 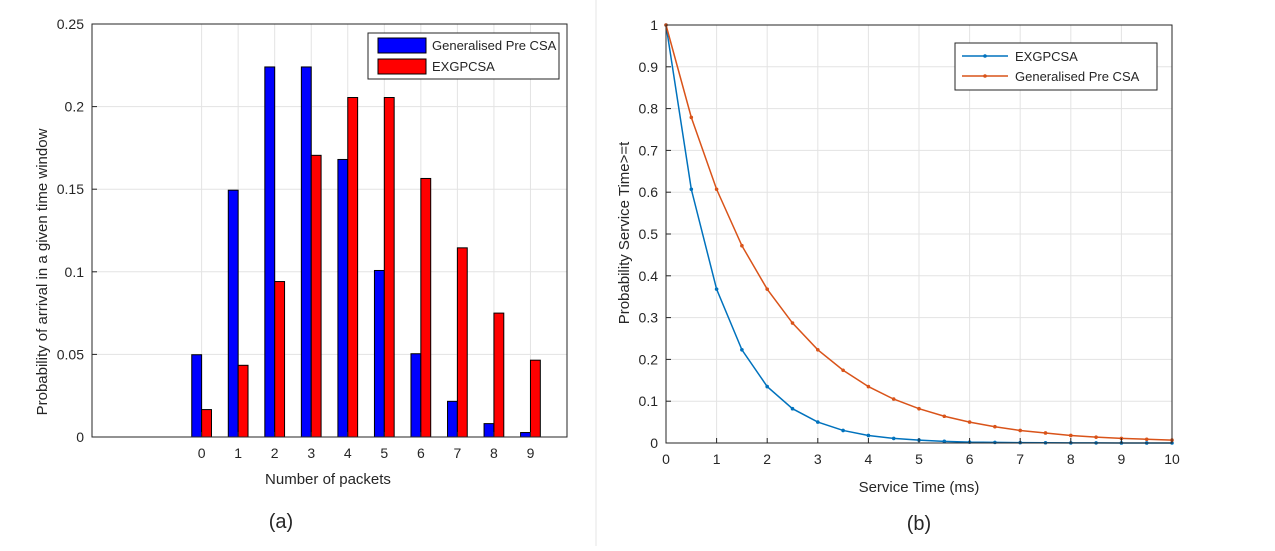 What do you see at coordinates (649, 192) in the screenshot?
I see `right-y-tick-label: 0.6` at bounding box center [649, 192].